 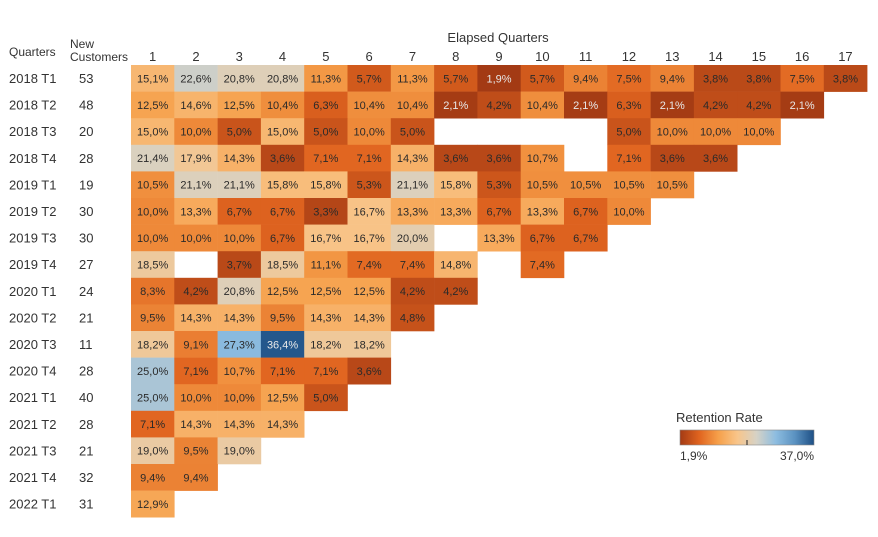 What do you see at coordinates (325, 106) in the screenshot?
I see `cell-value-label: 6,3%` at bounding box center [325, 106].